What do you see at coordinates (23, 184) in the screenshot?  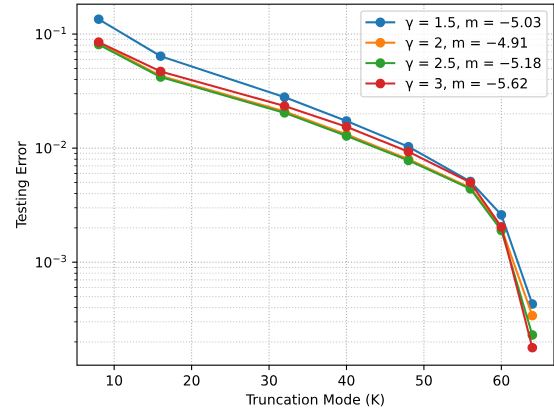 I see `y-axis-title: Testing Error` at bounding box center [23, 184].